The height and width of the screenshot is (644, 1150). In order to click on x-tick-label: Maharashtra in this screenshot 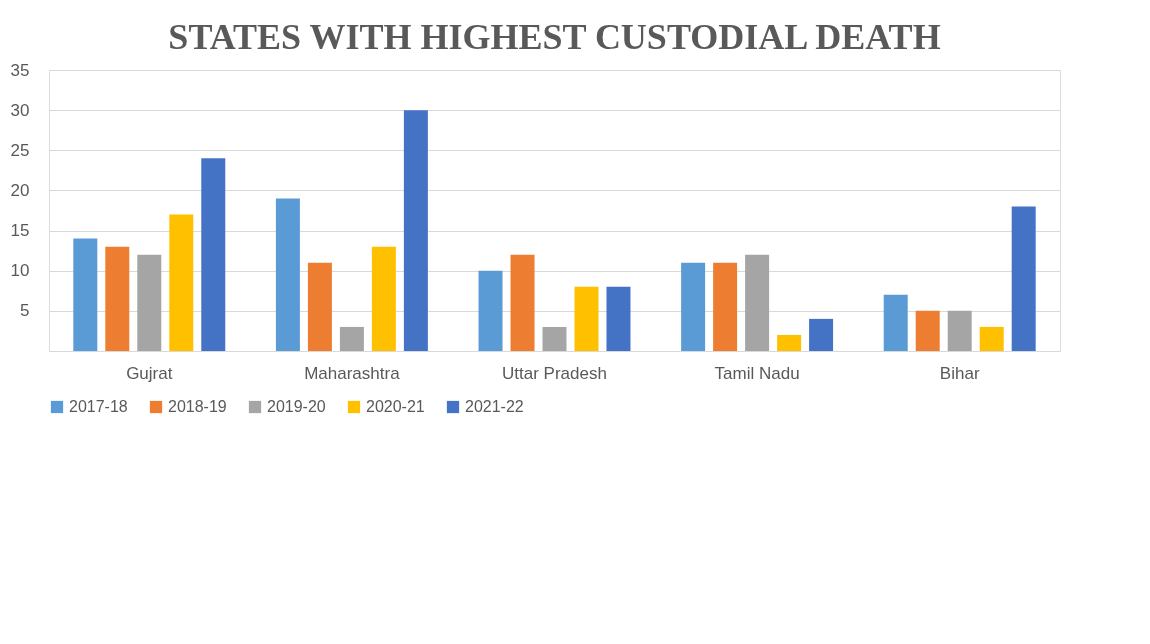, I will do `click(352, 373)`.